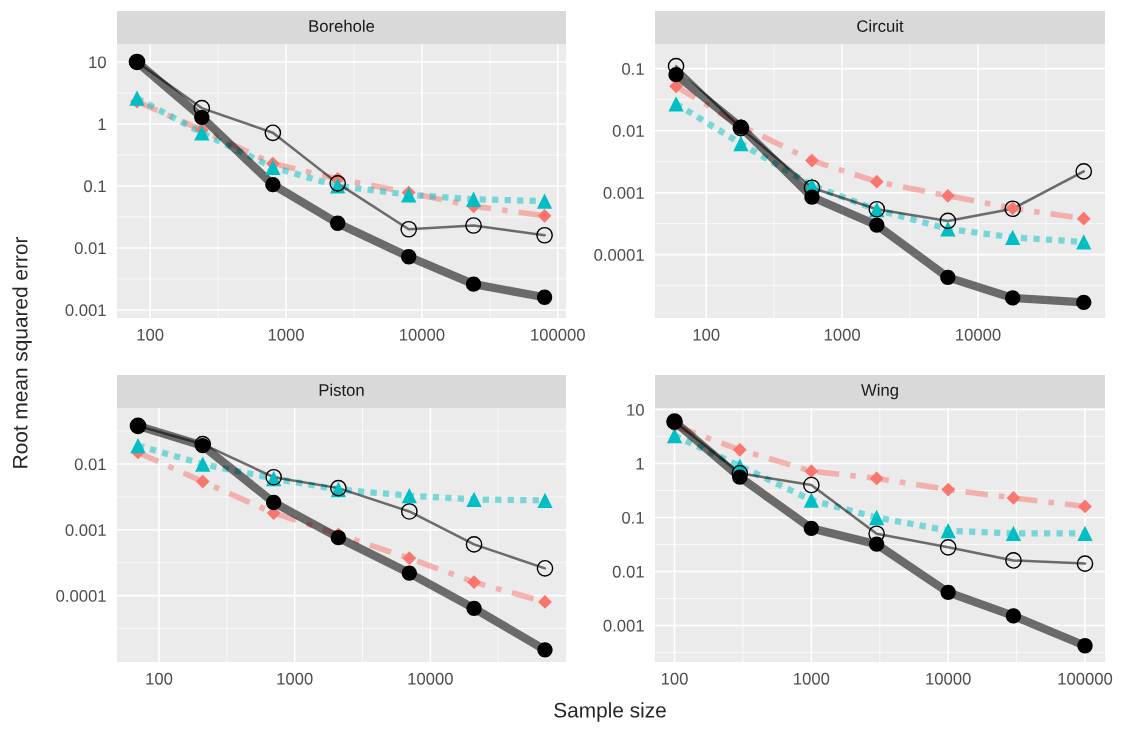 Image resolution: width=1126 pixels, height=729 pixels. What do you see at coordinates (880, 25) in the screenshot?
I see `chart-title: Circuit` at bounding box center [880, 25].